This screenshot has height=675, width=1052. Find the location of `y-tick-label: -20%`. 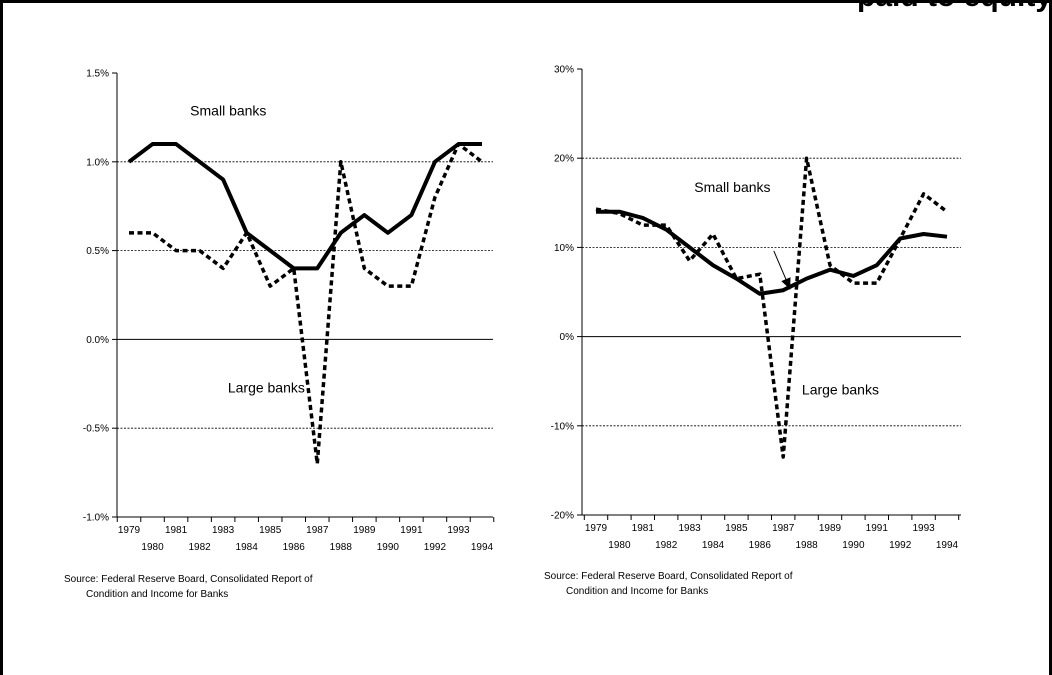

y-tick-label: -20% is located at coordinates (562, 516).